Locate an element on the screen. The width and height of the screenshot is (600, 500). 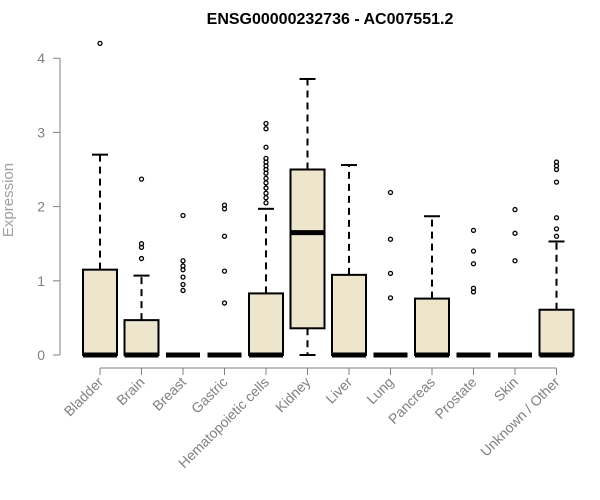
y-tick-label: 1 is located at coordinates (41, 281).